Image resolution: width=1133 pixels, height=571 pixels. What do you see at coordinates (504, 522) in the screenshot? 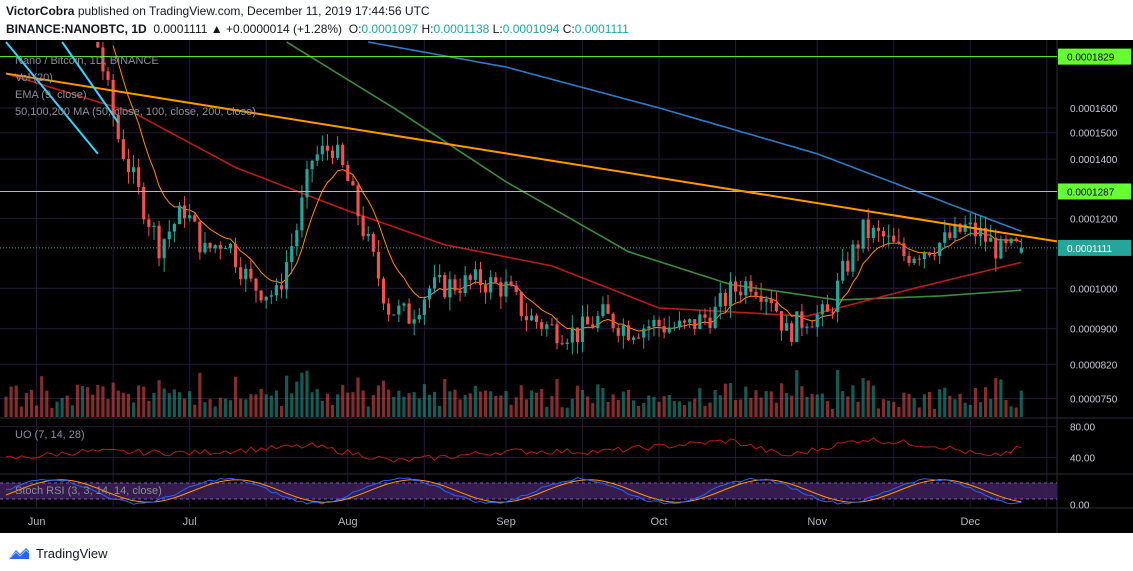
I see `time-axis: Jun Jul Aug Sep Oct Nov Dec` at bounding box center [504, 522].